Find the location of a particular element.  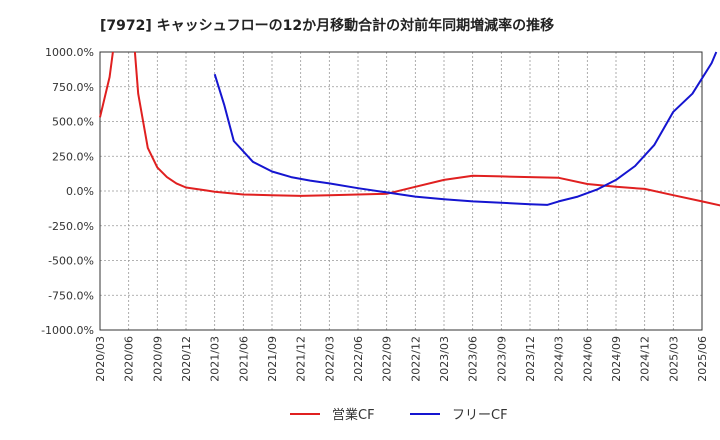

y-tick-label: -500.0% is located at coordinates (71, 261).